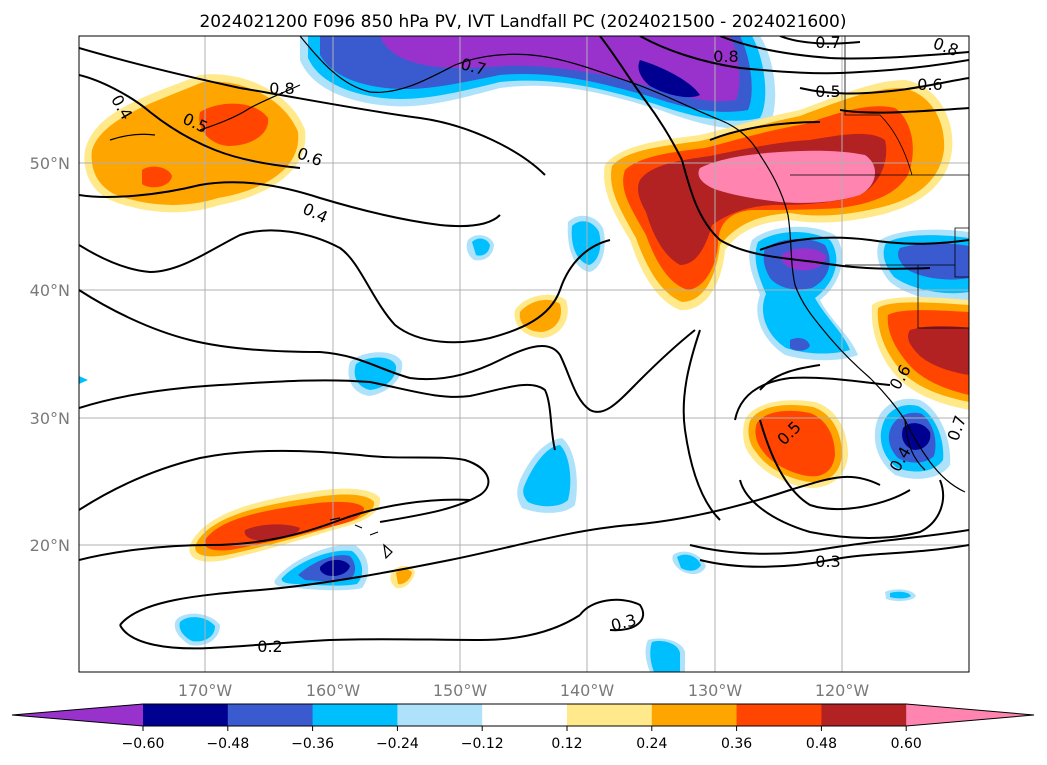 This screenshot has height=765, width=1047. Describe the element at coordinates (269, 646) in the screenshot. I see `contour-label: 0.2` at that location.